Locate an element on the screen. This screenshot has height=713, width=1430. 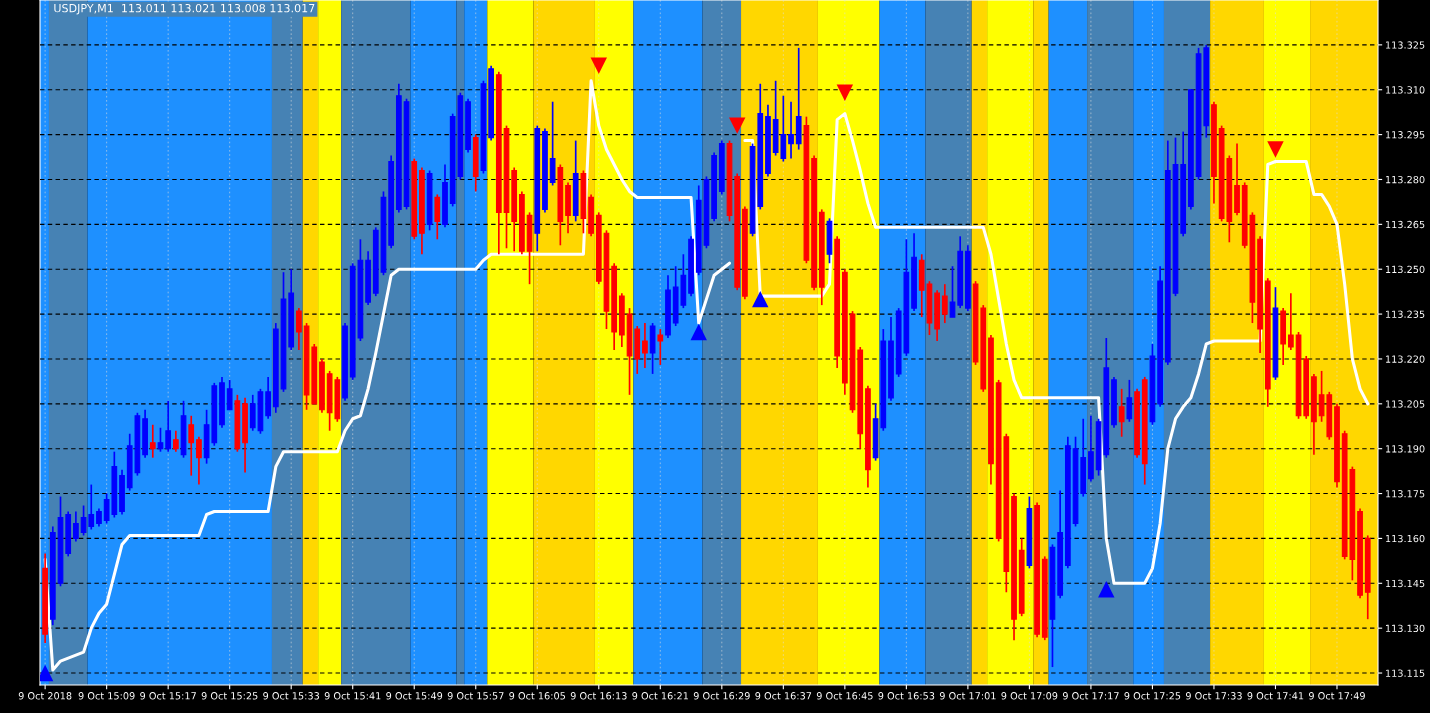
x-tick-label: 9 Oct 15:49 is located at coordinates (414, 696).